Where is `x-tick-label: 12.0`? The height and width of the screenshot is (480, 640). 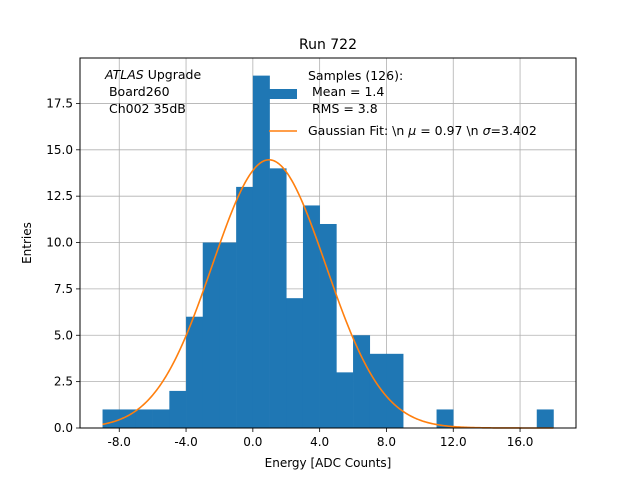
x-tick-label: 12.0 is located at coordinates (453, 442).